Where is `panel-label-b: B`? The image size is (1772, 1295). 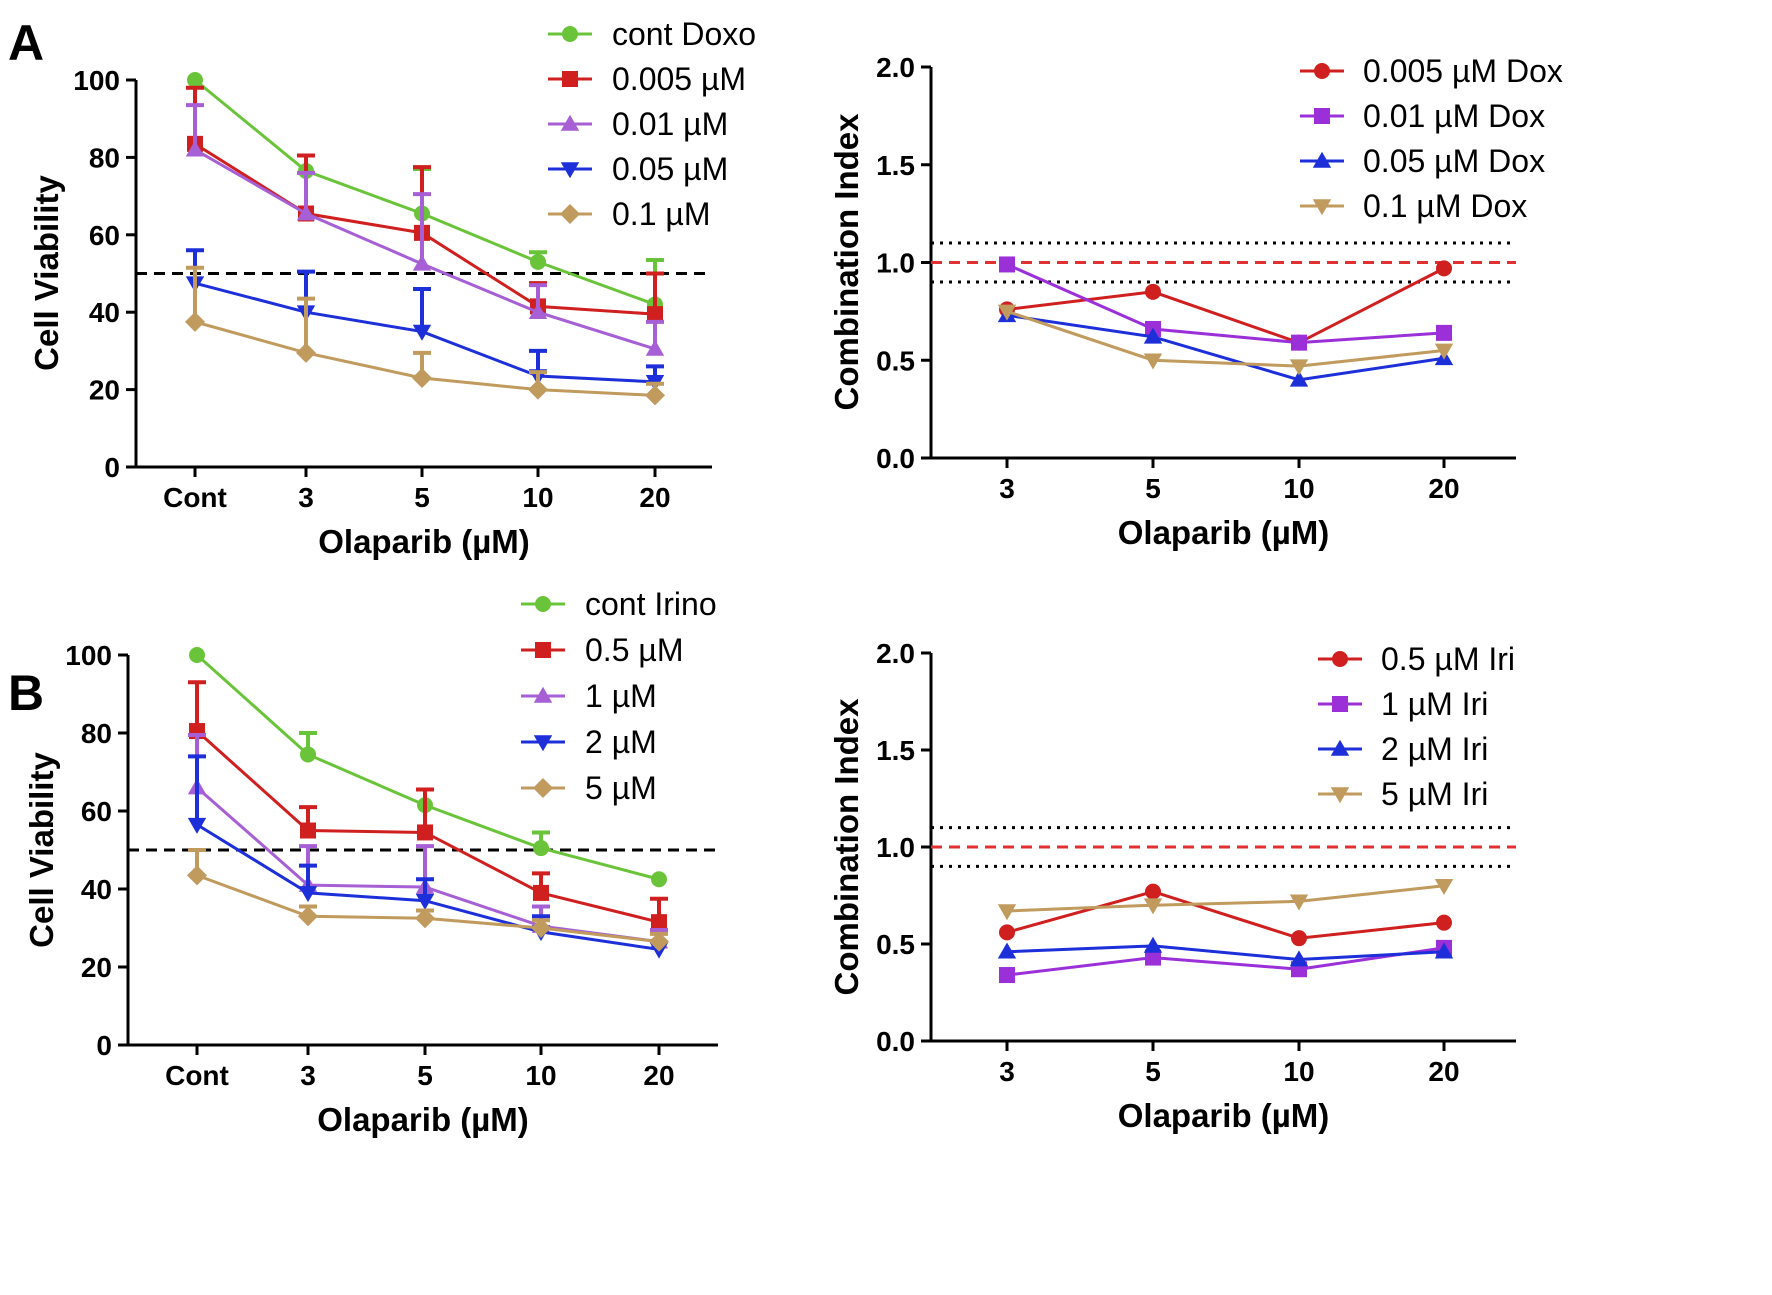 panel-label-b: B is located at coordinates (26, 693).